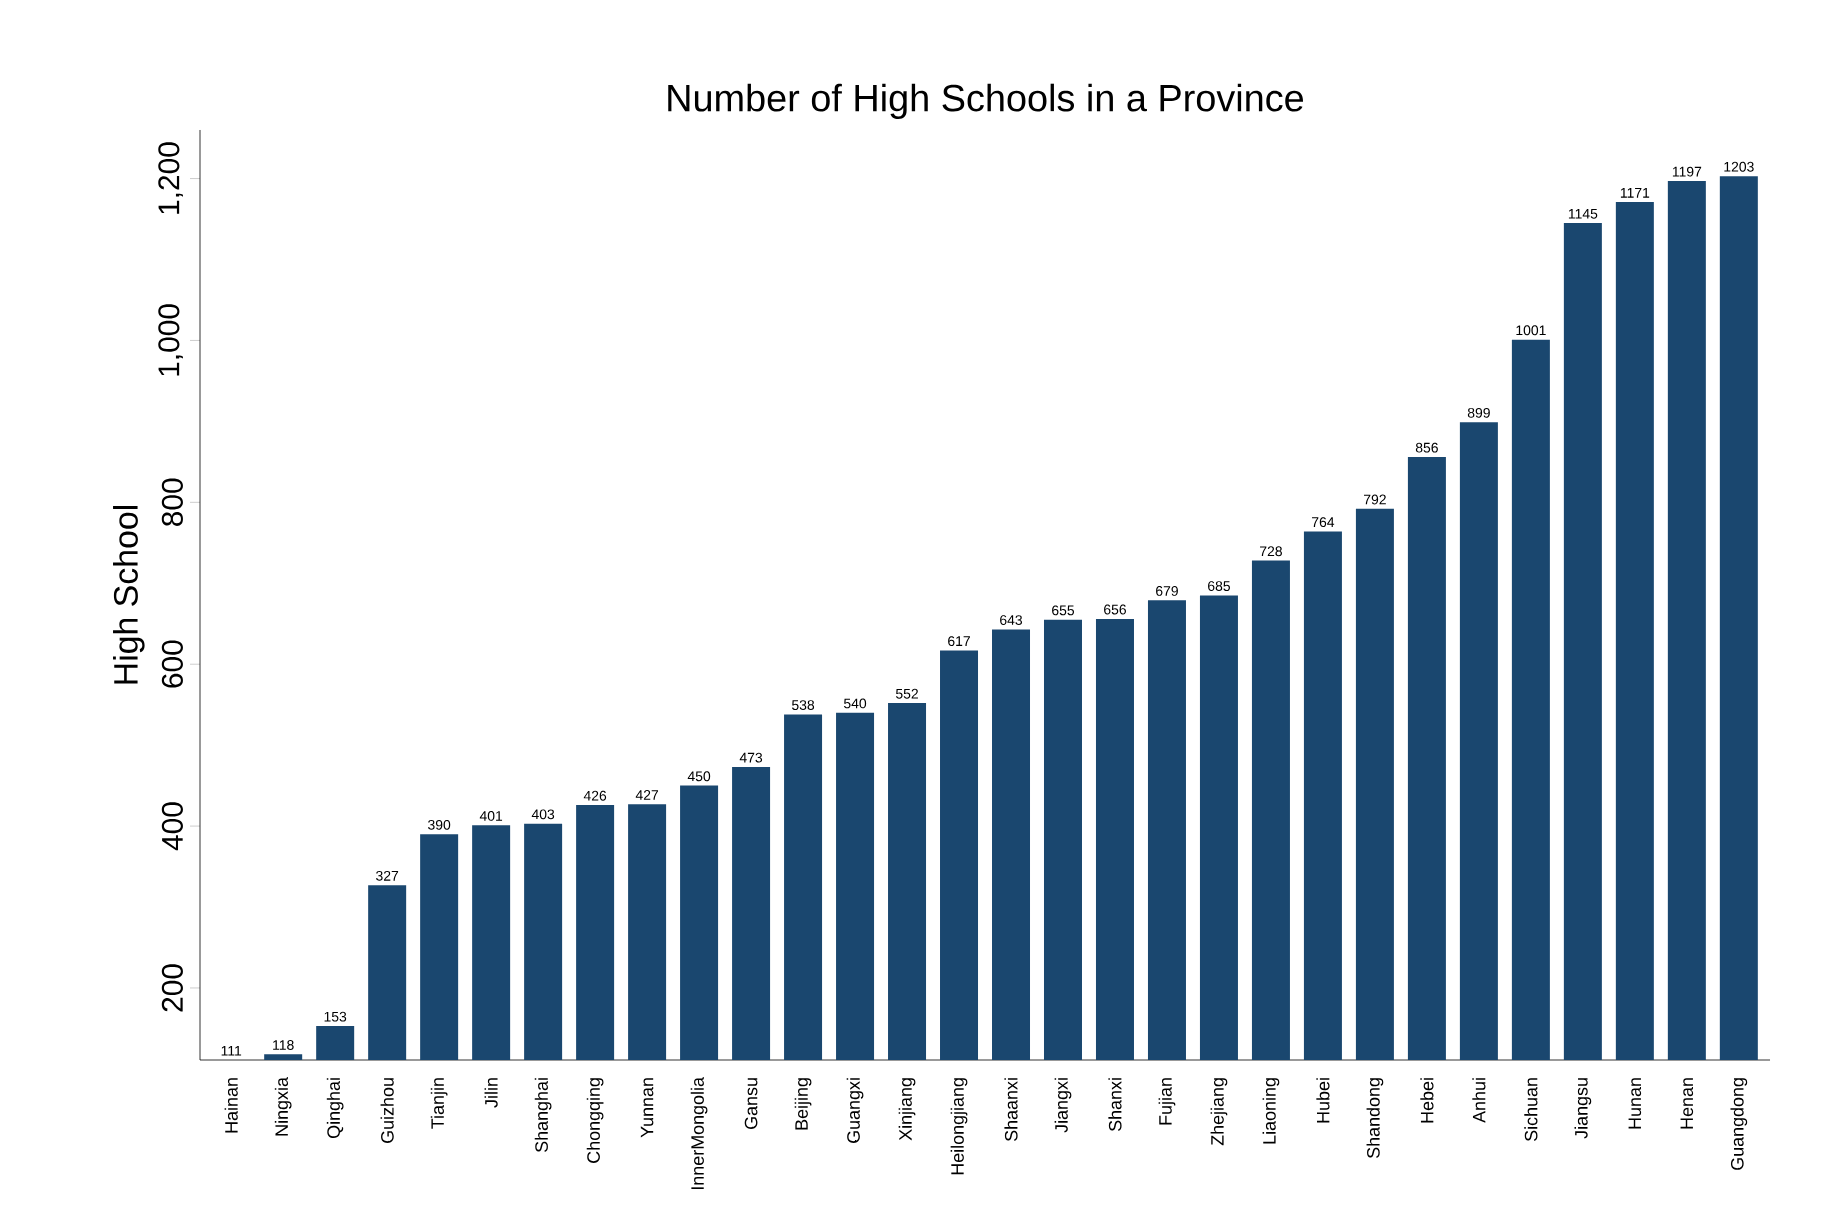 The image size is (1830, 1226). I want to click on y-tick-label: 600, so click(172, 664).